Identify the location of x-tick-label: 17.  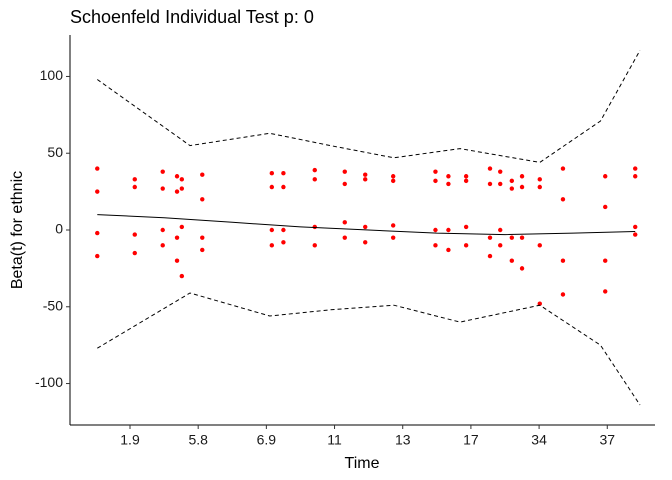
(471, 440).